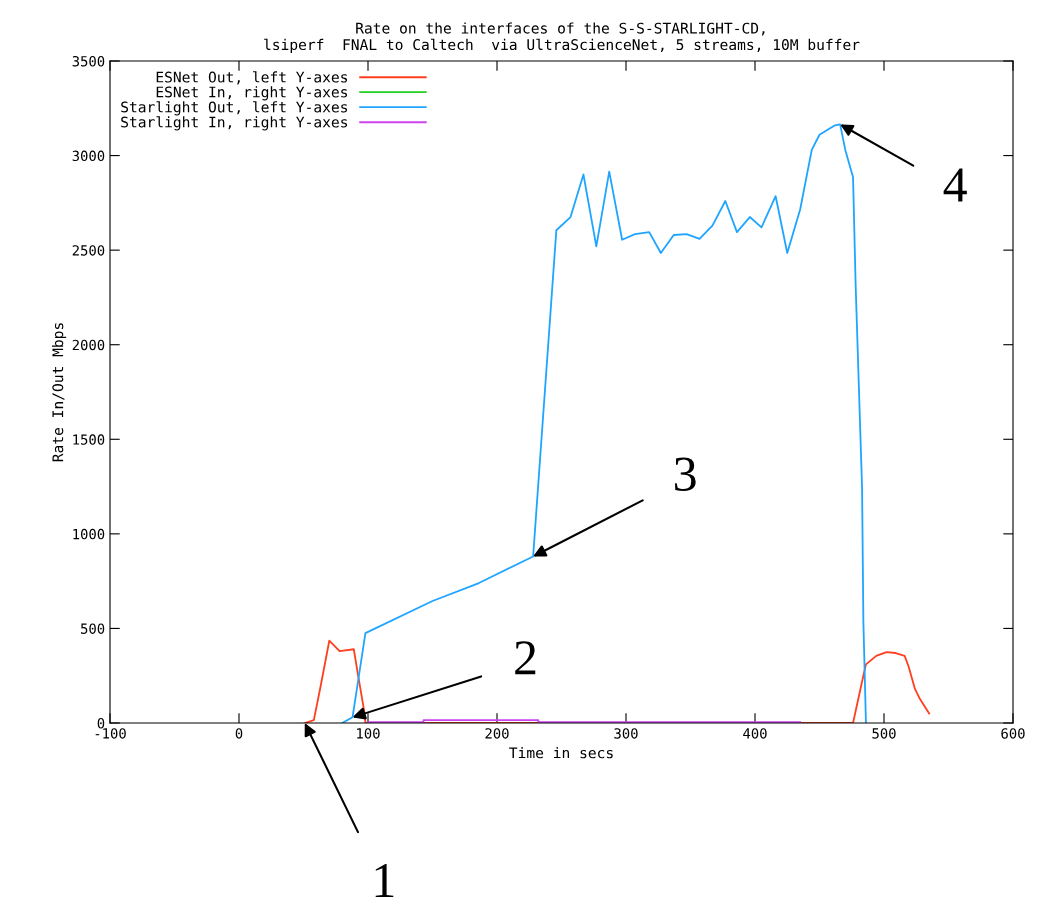  I want to click on y-tick-label: 1500, so click(89, 439).